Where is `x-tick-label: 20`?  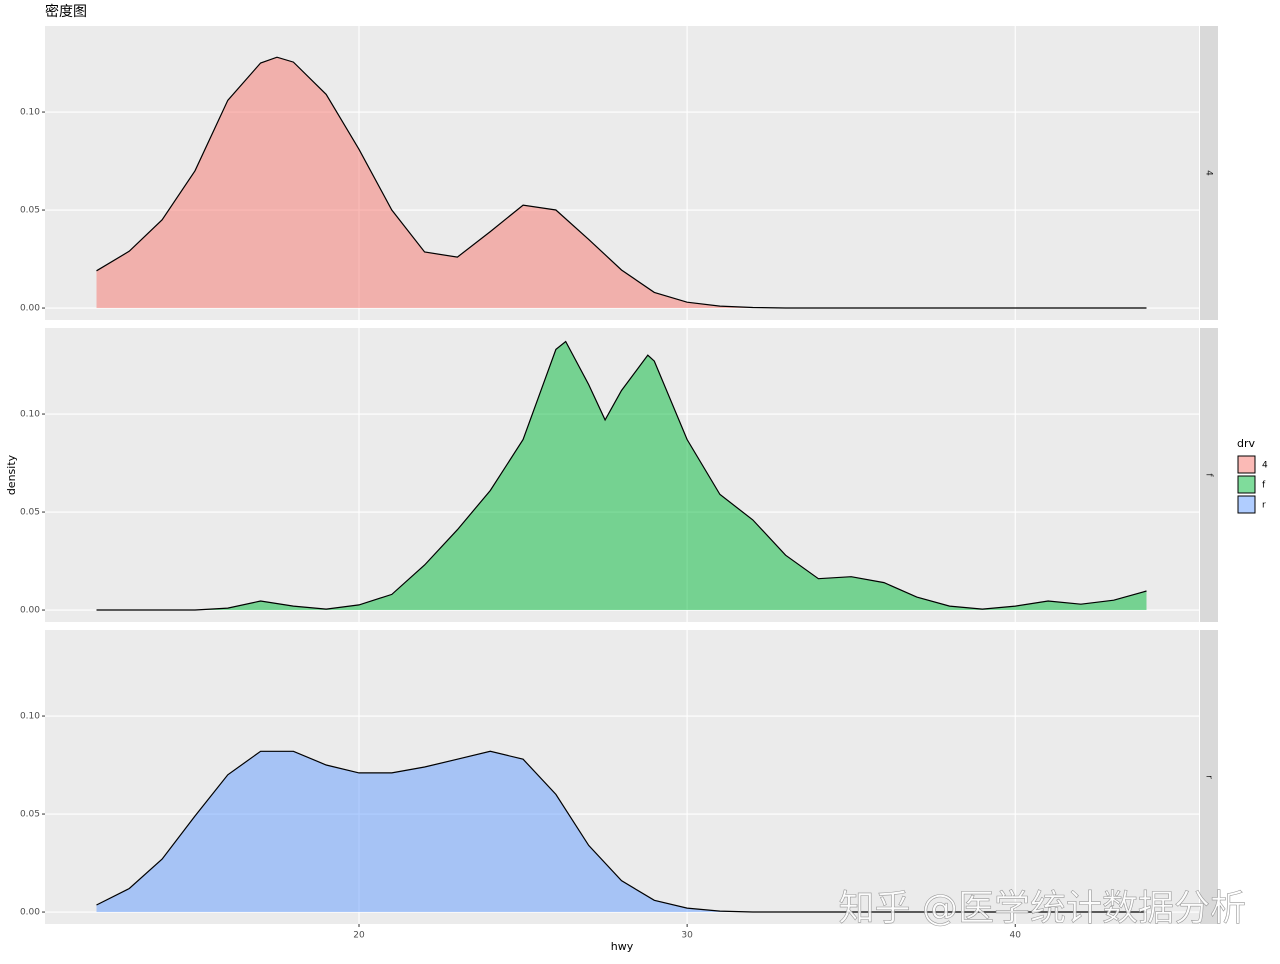 x-tick-label: 20 is located at coordinates (359, 936).